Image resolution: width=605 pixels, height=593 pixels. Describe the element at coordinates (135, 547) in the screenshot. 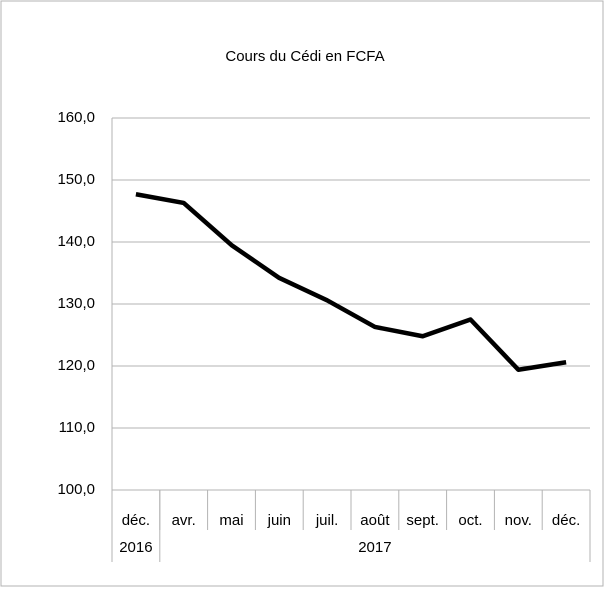

I see `group-label: 2016` at that location.